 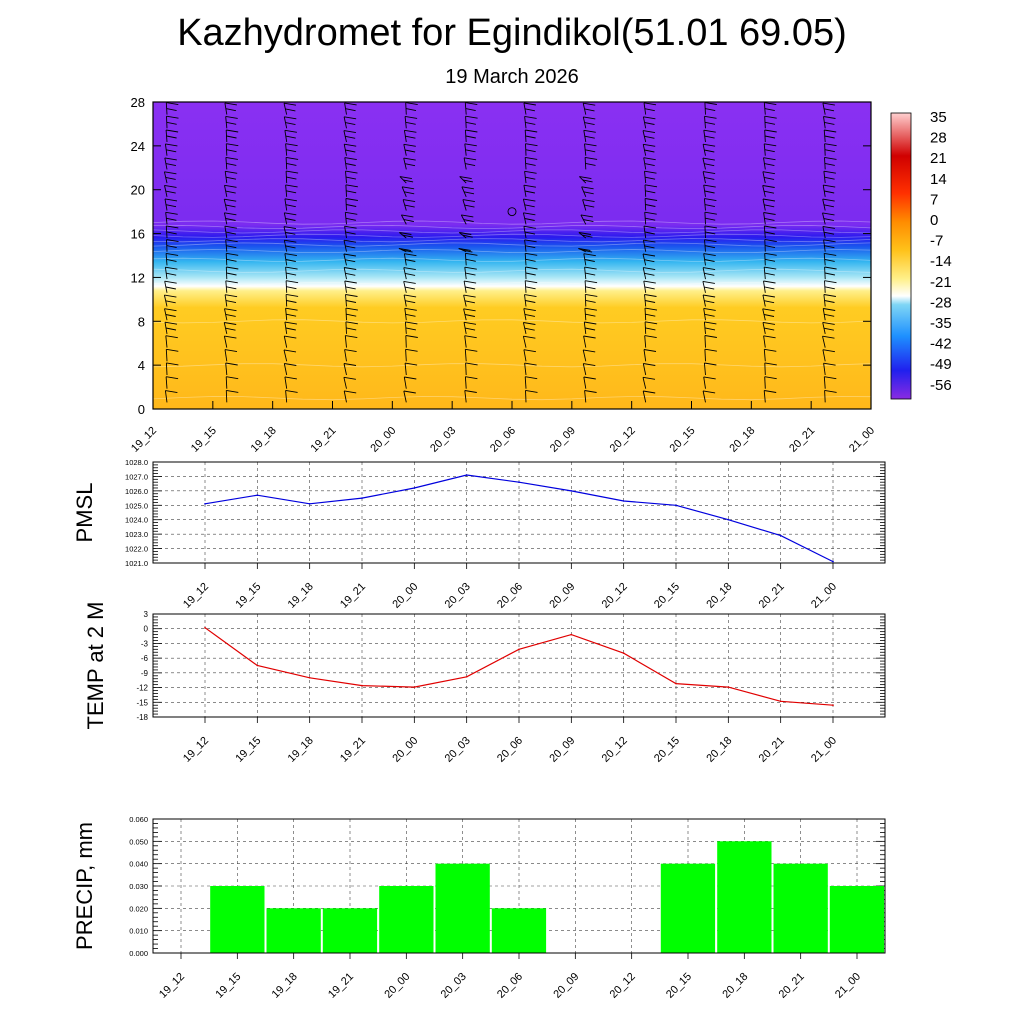 I want to click on precip-ylabel: PRECIP, mm, so click(x=84, y=886).